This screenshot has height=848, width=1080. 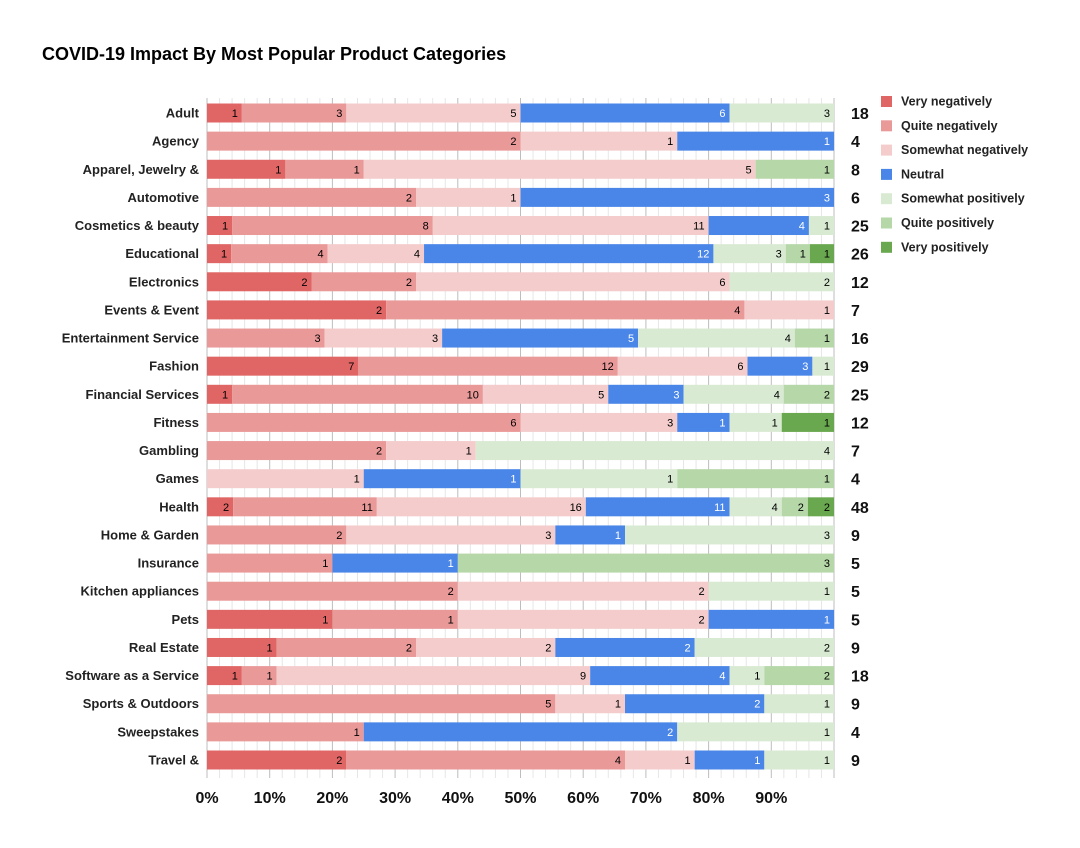 I want to click on bar-value-label: 9, so click(x=583, y=677).